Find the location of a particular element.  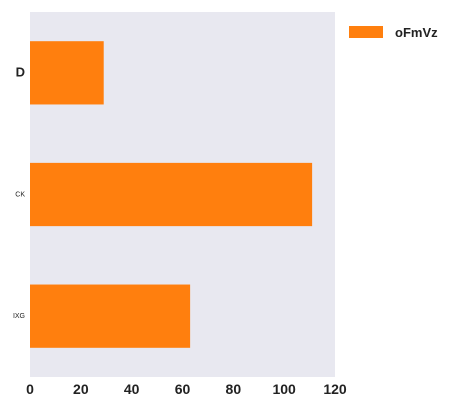

x-tick-label: 80 is located at coordinates (234, 389).